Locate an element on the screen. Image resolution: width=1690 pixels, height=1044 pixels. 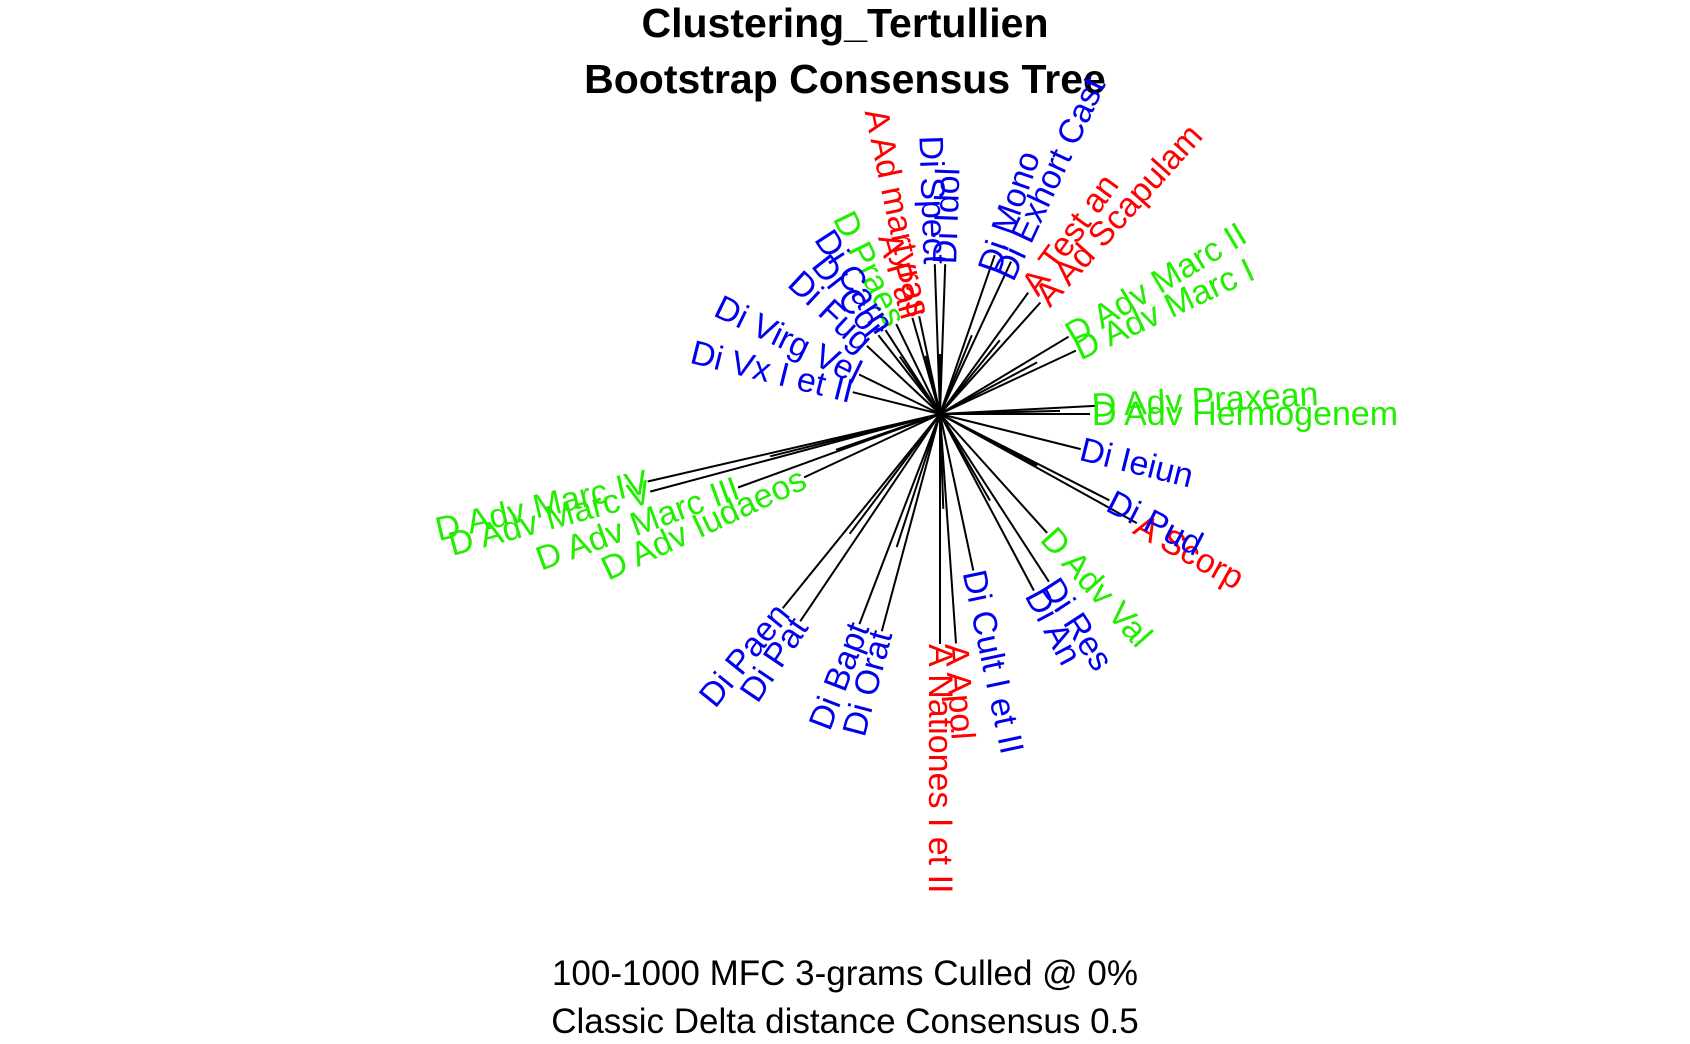
plot-subtitle: Bootstrap Consensus Tree is located at coordinates (845, 79).